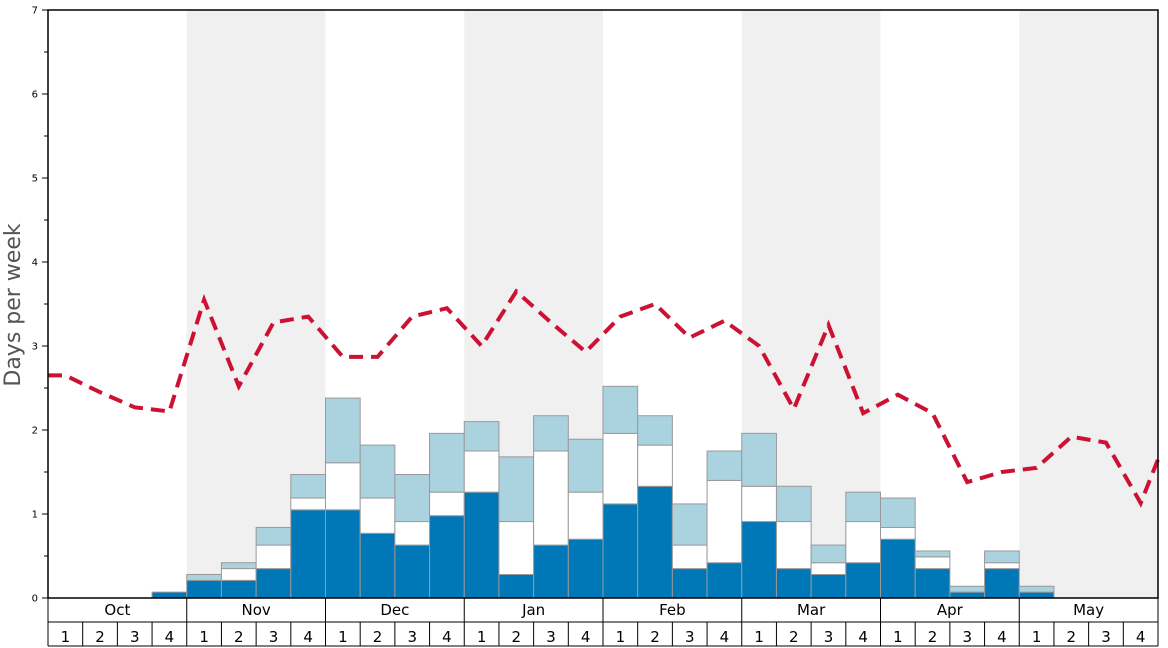  What do you see at coordinates (950, 610) in the screenshot?
I see `month-label: Apr` at bounding box center [950, 610].